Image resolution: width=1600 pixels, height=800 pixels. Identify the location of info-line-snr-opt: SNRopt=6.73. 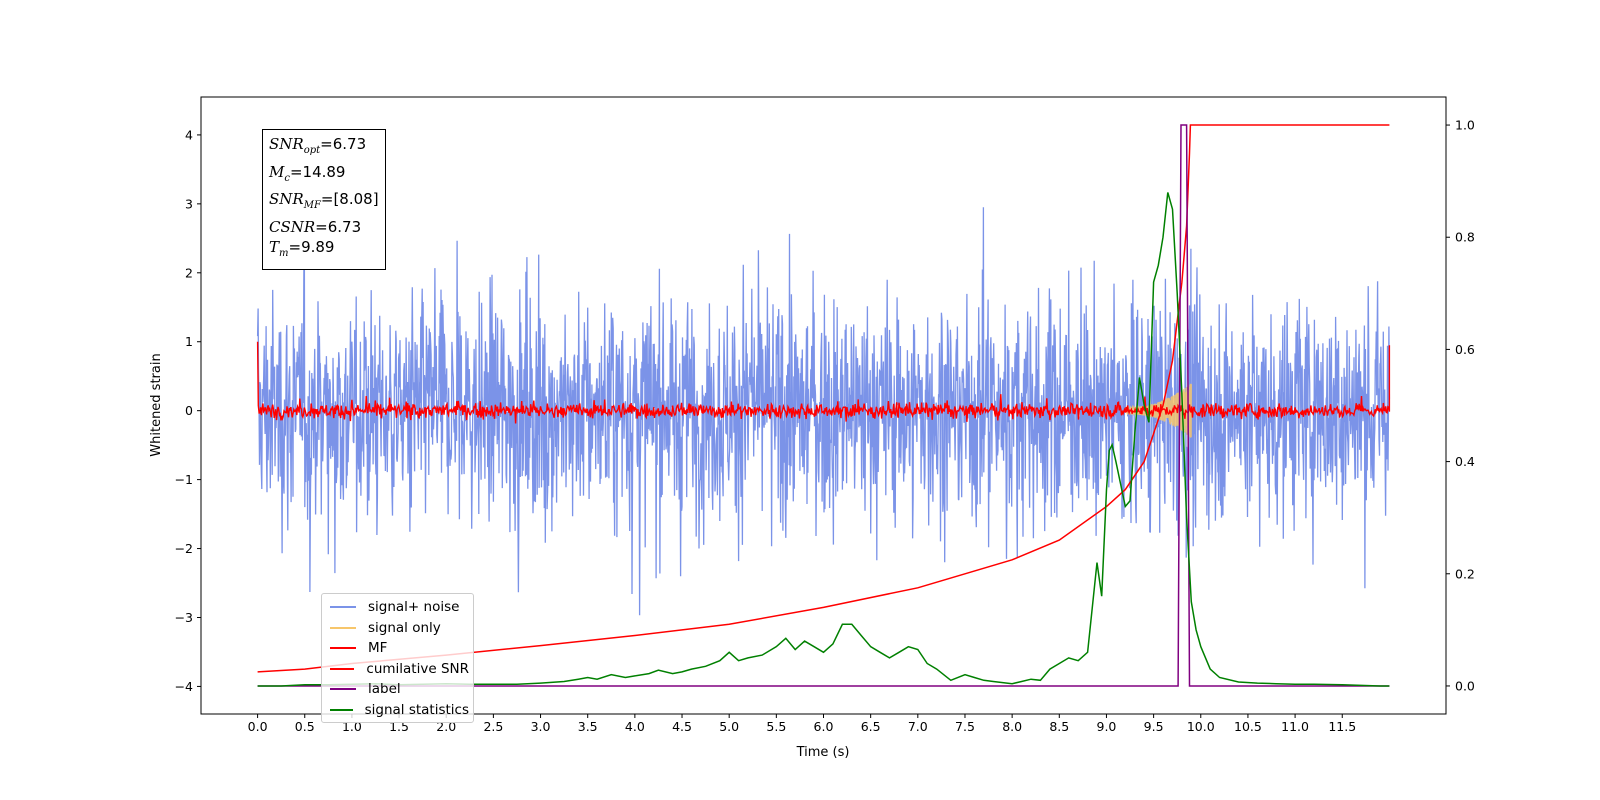
(318, 145).